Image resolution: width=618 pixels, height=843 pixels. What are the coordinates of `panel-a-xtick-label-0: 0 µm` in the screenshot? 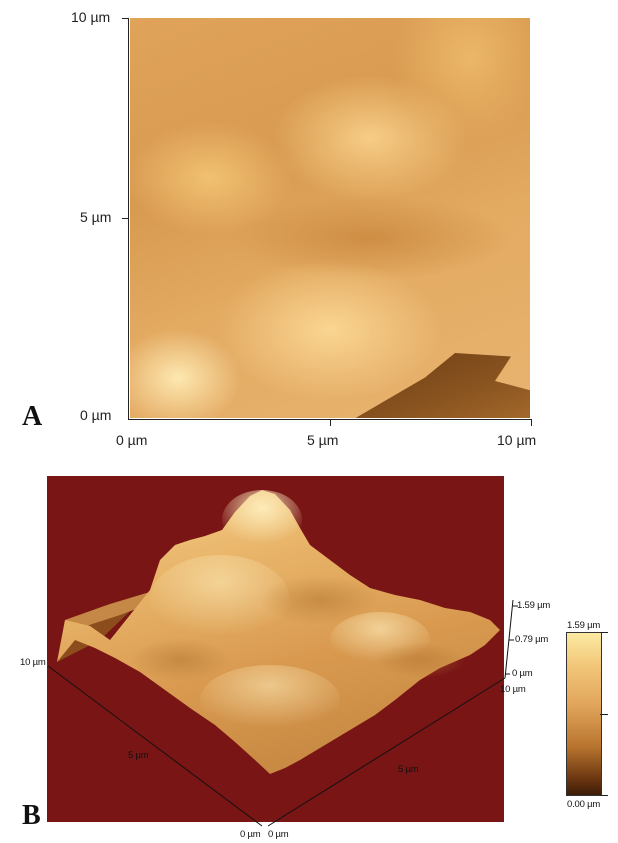 It's located at (132, 440).